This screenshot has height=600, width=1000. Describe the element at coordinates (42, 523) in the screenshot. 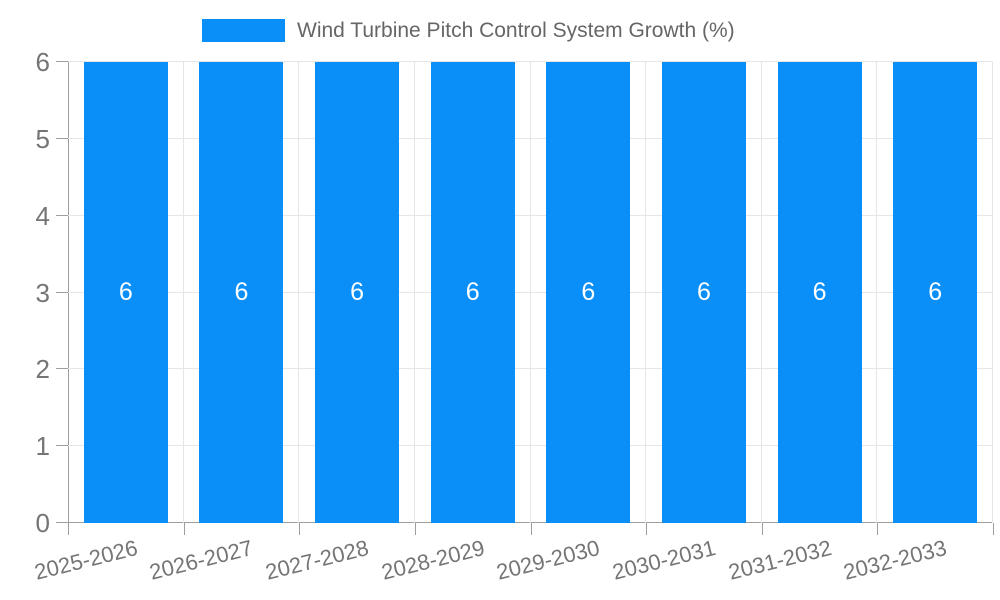

I see `y-tick-label: 0` at that location.